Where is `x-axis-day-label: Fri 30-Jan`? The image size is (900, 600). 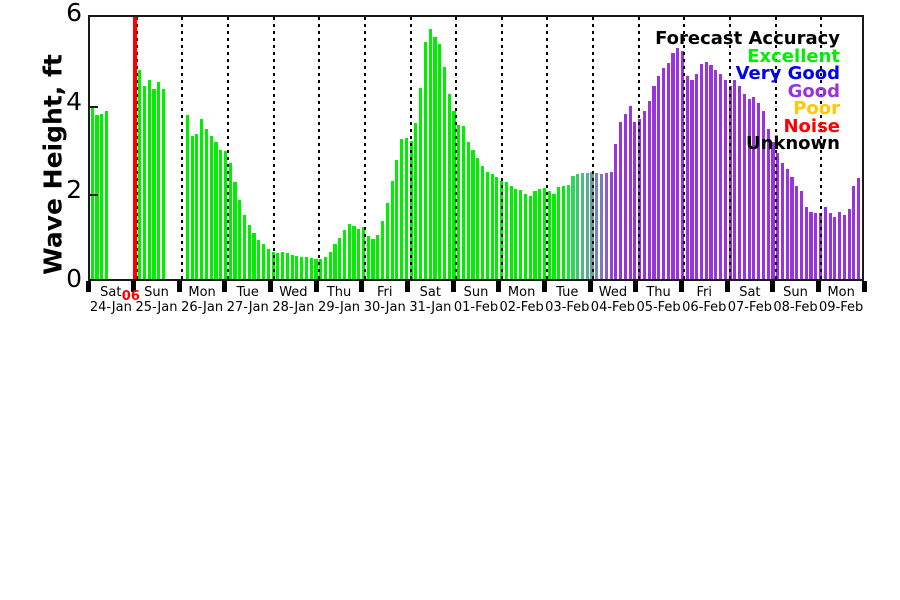
x-axis-day-label: Fri 30-Jan is located at coordinates (385, 300).